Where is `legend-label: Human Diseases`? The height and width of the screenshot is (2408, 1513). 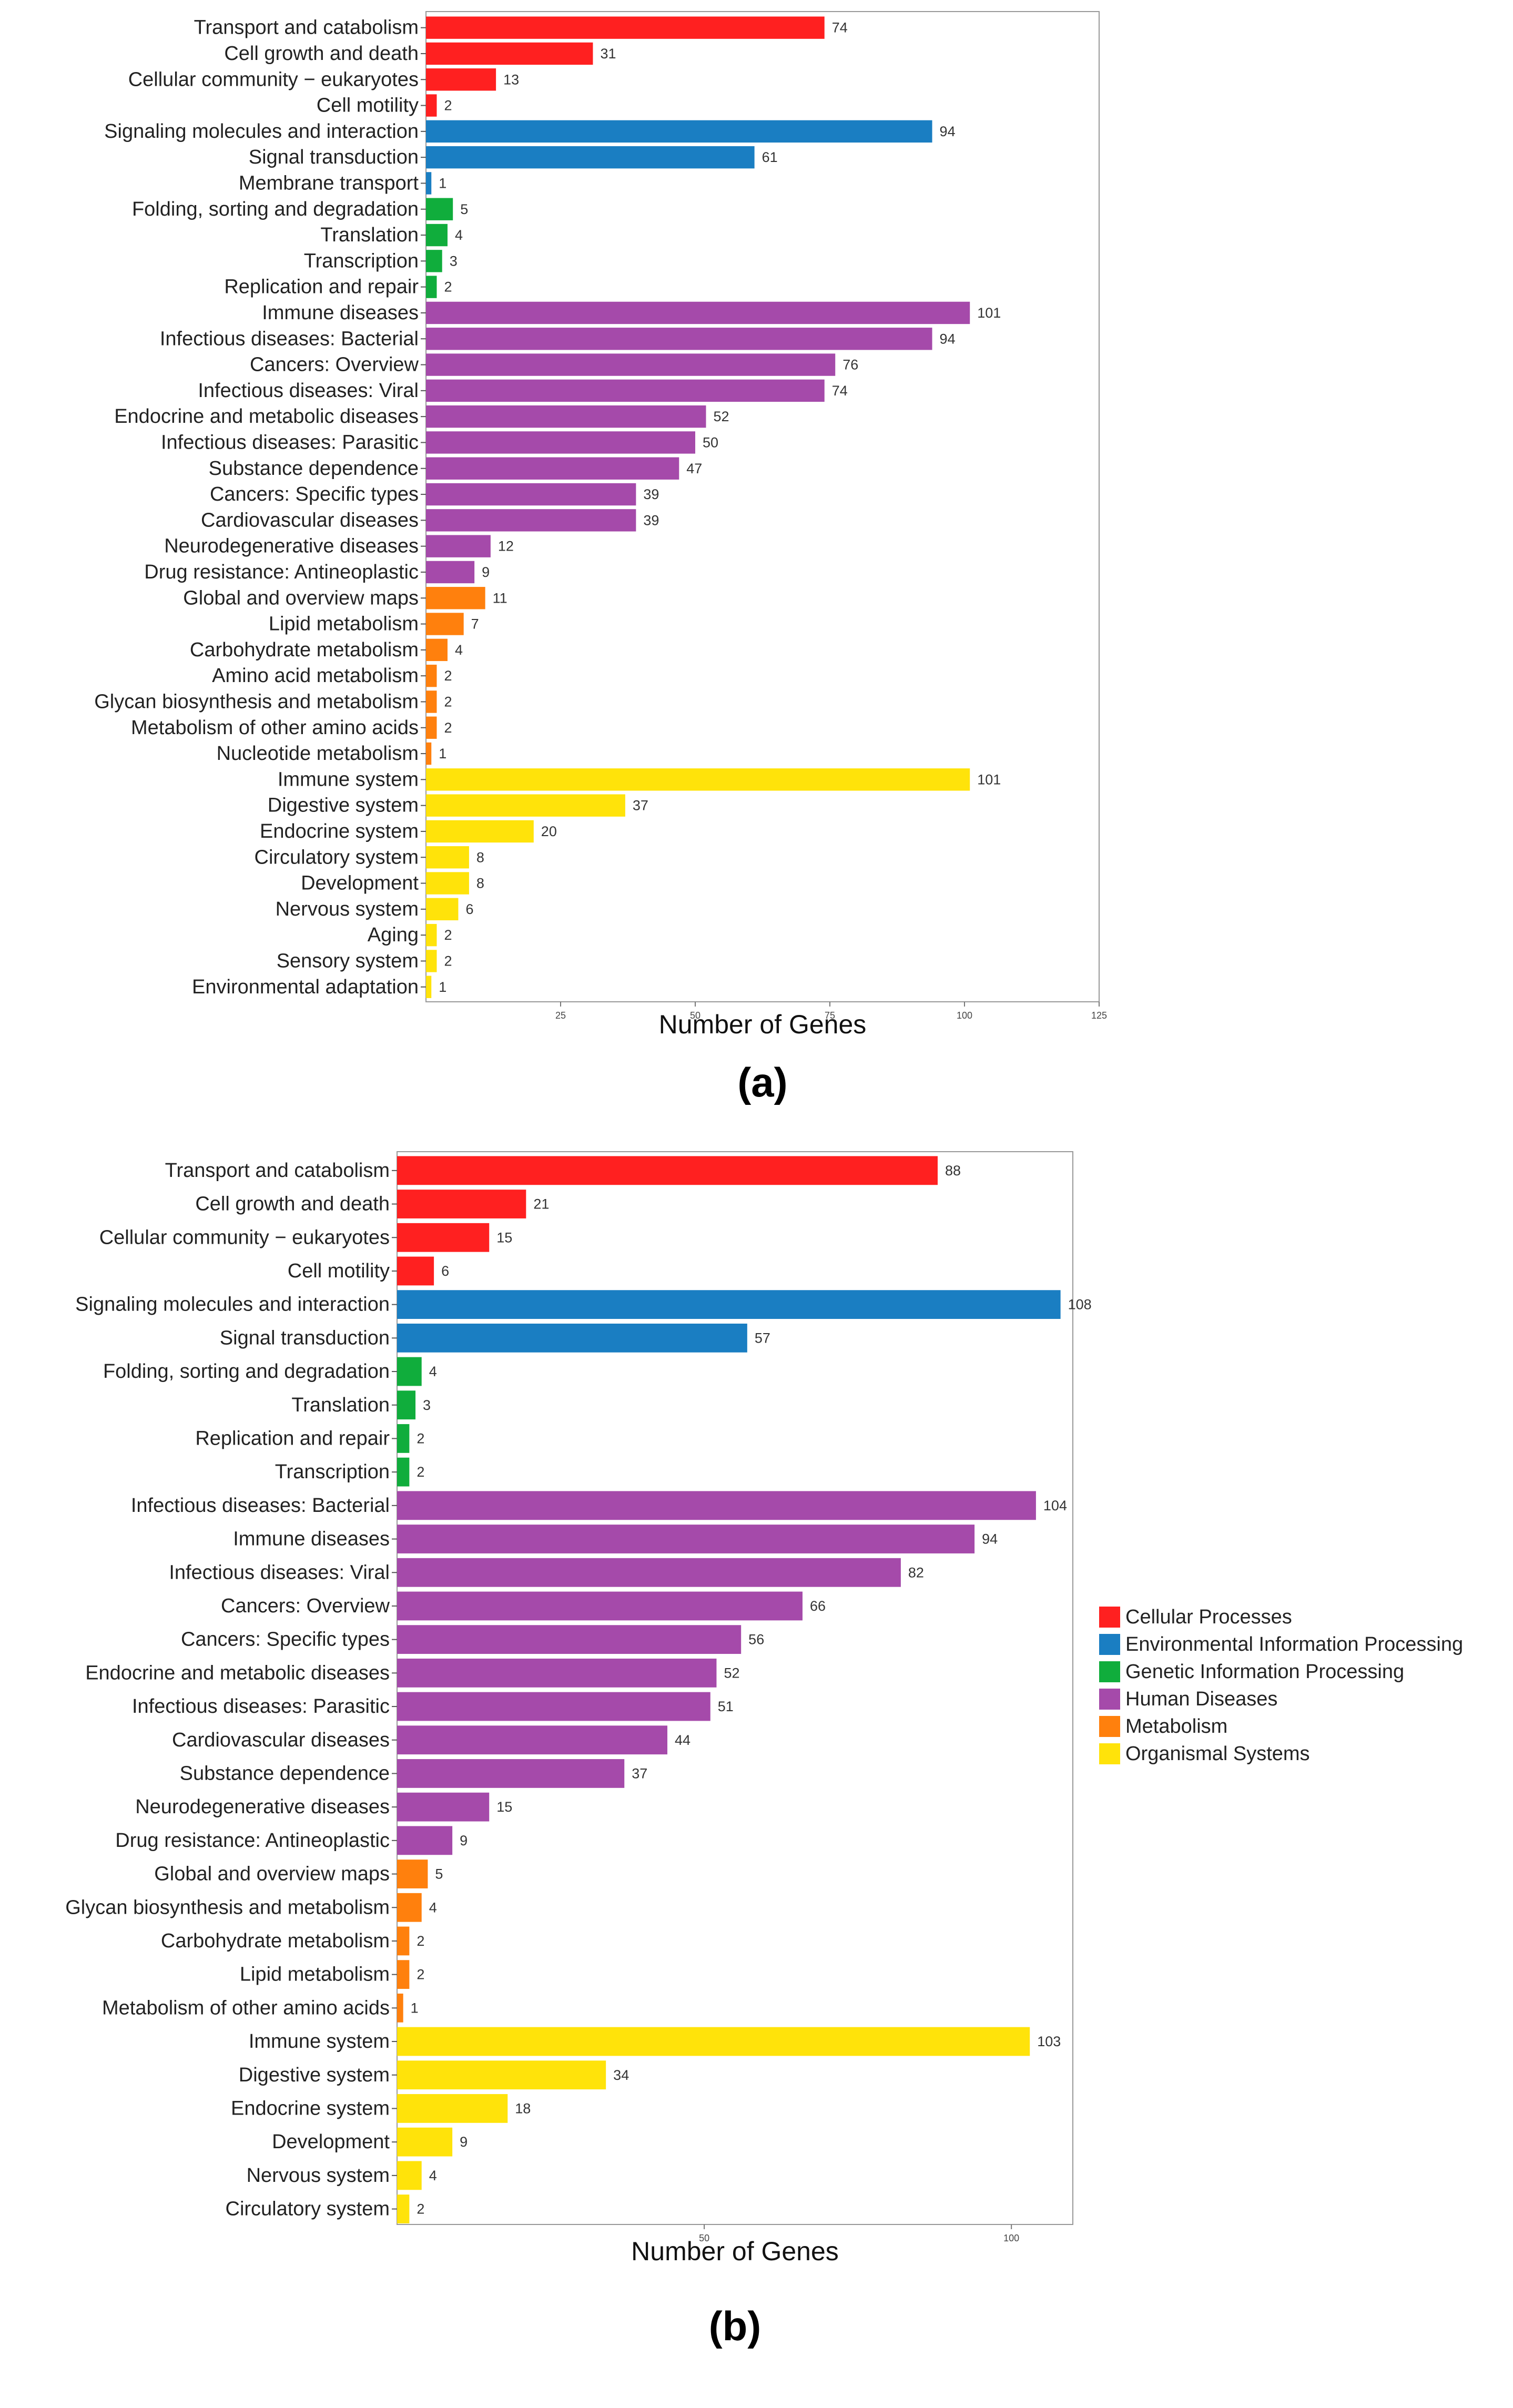 legend-label: Human Diseases is located at coordinates (1201, 1699).